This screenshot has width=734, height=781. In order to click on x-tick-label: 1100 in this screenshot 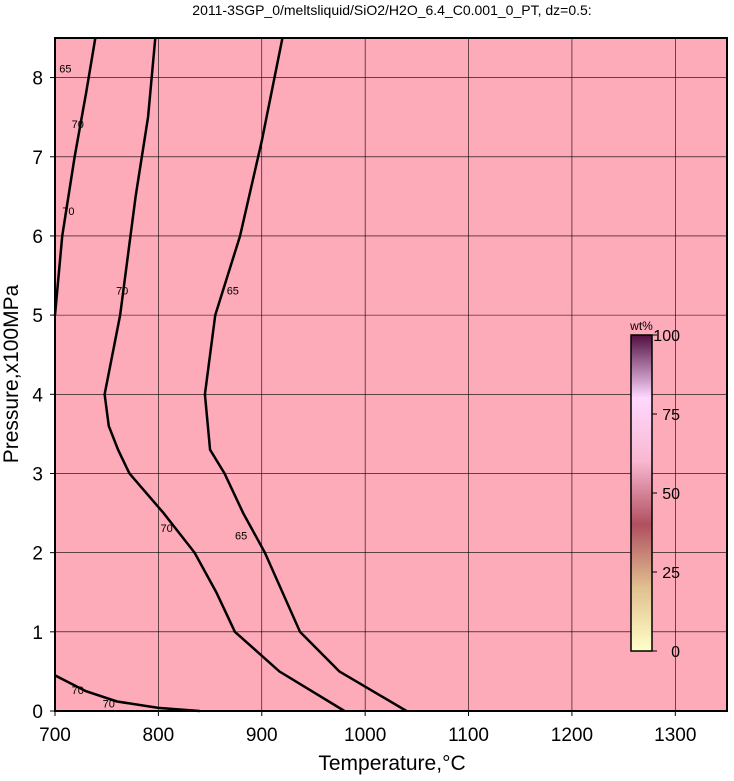, I will do `click(468, 735)`.